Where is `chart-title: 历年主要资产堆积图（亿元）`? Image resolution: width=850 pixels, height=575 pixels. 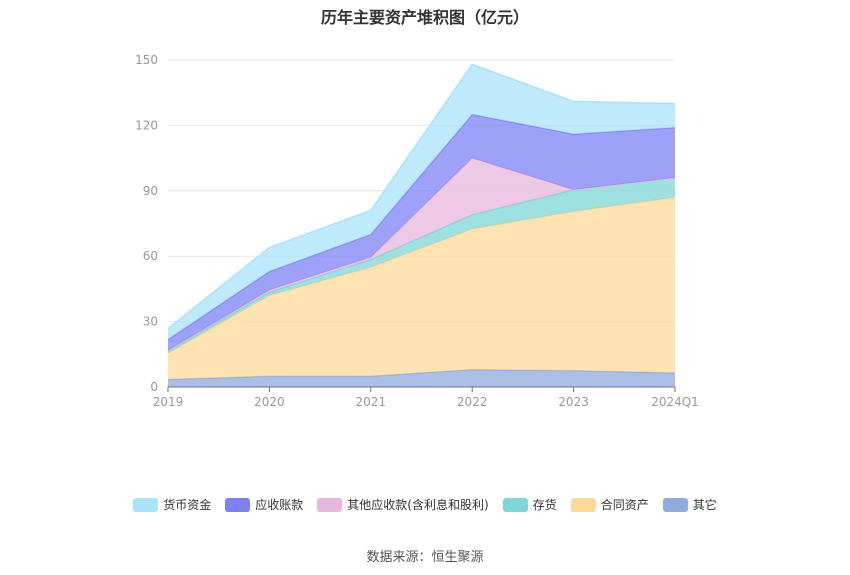 chart-title: 历年主要资产堆积图（亿元） is located at coordinates (424, 17).